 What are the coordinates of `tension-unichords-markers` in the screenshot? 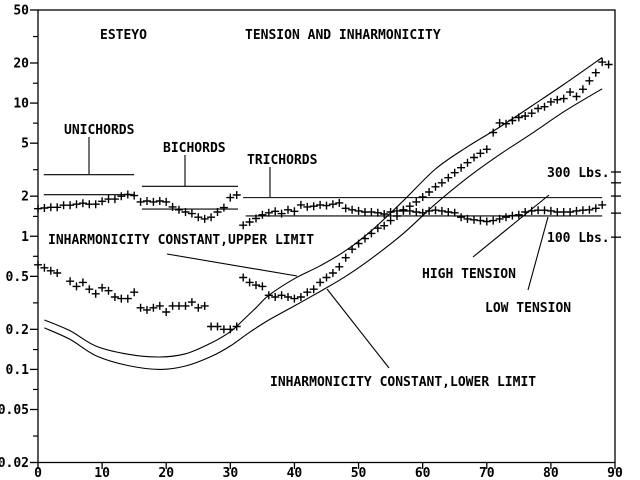 It's located at (86, 201).